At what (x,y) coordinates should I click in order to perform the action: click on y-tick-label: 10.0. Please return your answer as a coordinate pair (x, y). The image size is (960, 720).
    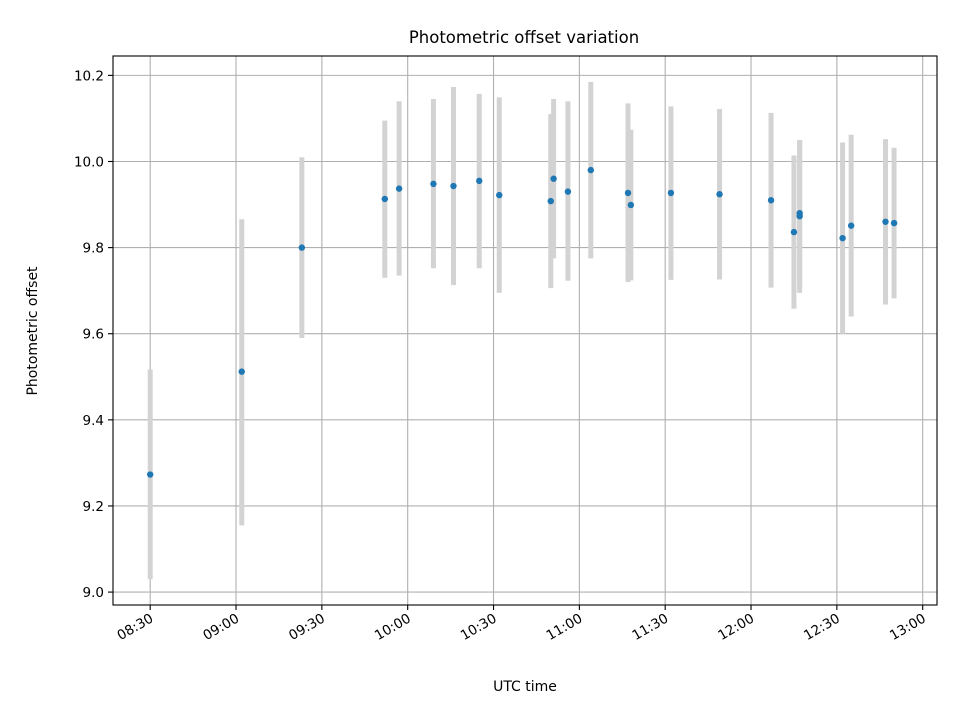
    Looking at the image, I should click on (89, 162).